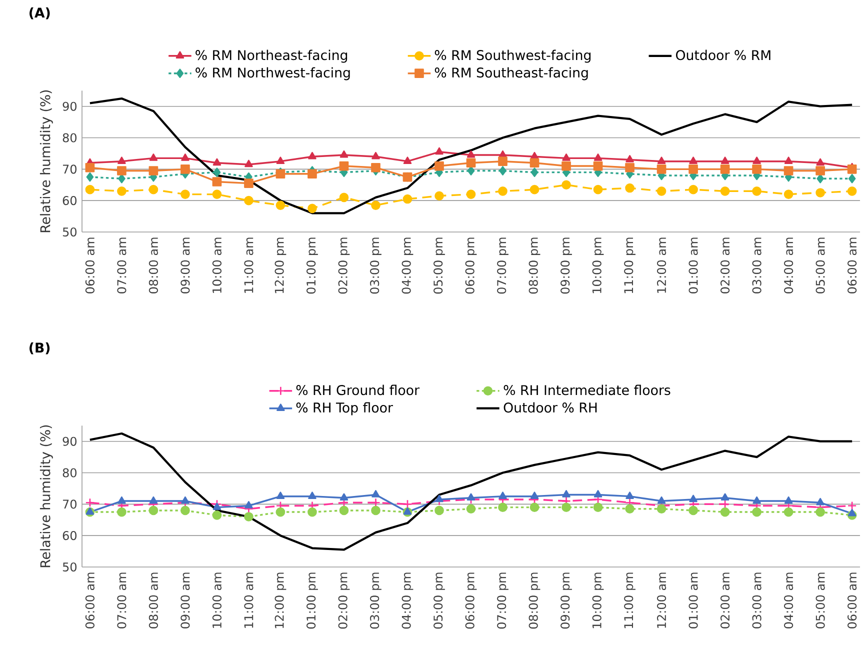 The image size is (864, 646). What do you see at coordinates (344, 409) in the screenshot?
I see `legend-label: % RH Top floor` at bounding box center [344, 409].